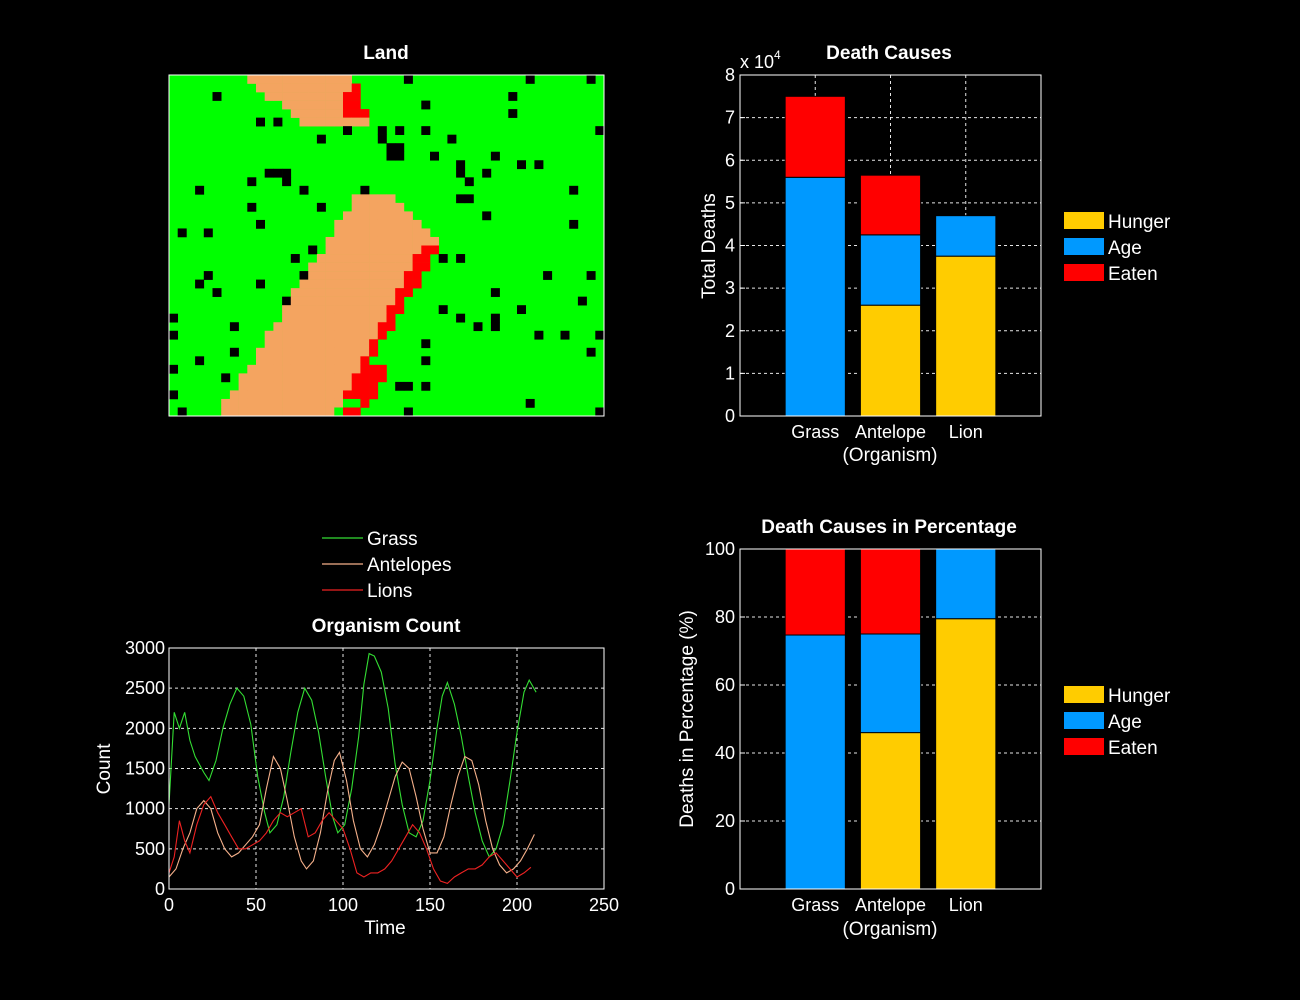 This screenshot has width=1300, height=1000. I want to click on death-percentage-legend-swatch-eaten, so click(1084, 746).